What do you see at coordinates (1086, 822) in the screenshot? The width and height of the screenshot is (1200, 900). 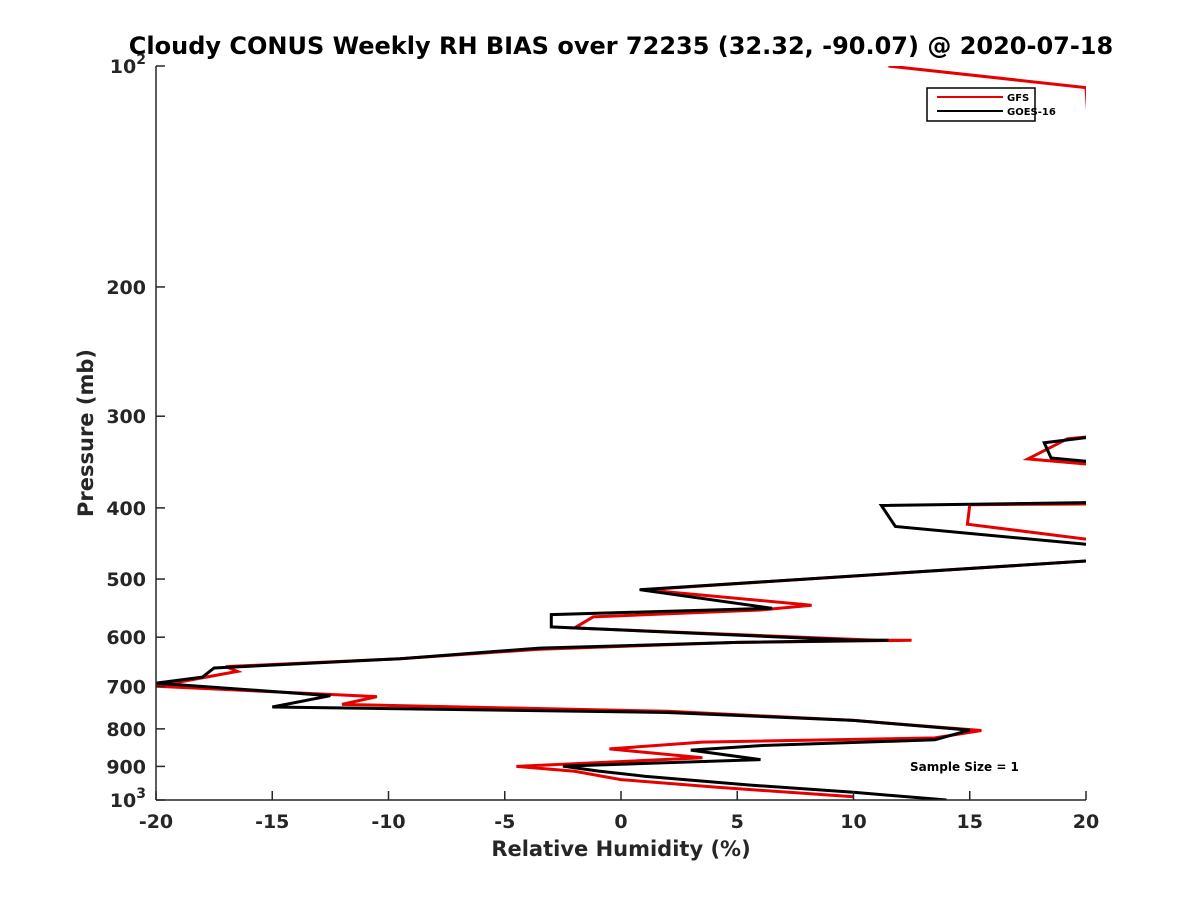 I see `x-tick-label: 20` at bounding box center [1086, 822].